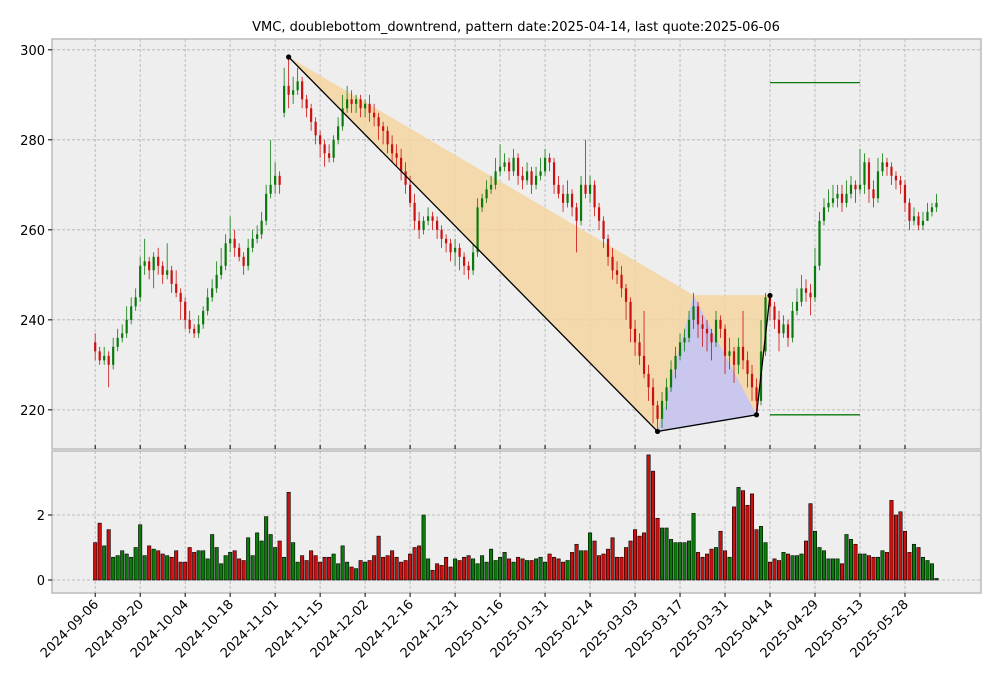 Image resolution: width=1001 pixels, height=682 pixels. What do you see at coordinates (756, 415) in the screenshot?
I see `pattern-point` at bounding box center [756, 415].